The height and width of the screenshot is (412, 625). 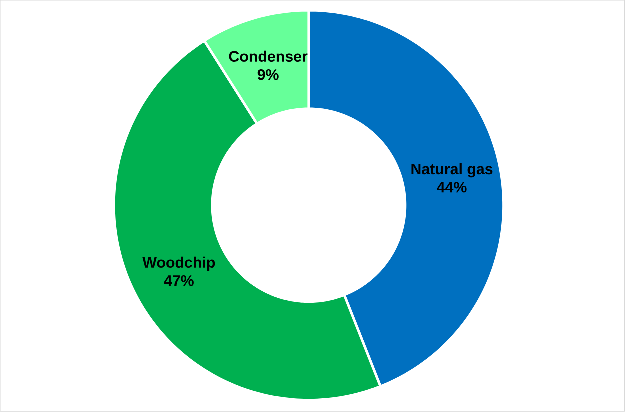 What do you see at coordinates (268, 75) in the screenshot?
I see `data-label: 9%` at bounding box center [268, 75].